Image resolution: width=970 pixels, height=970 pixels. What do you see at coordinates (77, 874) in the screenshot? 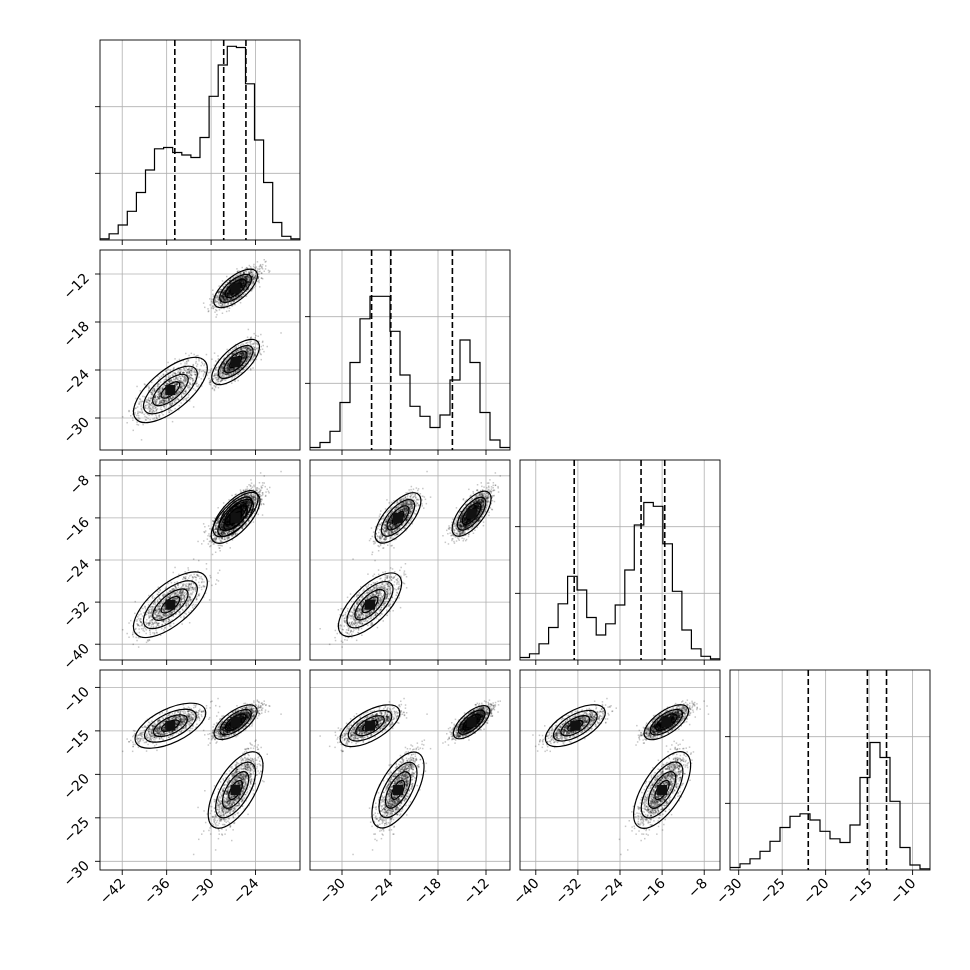
I see `y-tick-label-3-0: −30` at bounding box center [77, 874].